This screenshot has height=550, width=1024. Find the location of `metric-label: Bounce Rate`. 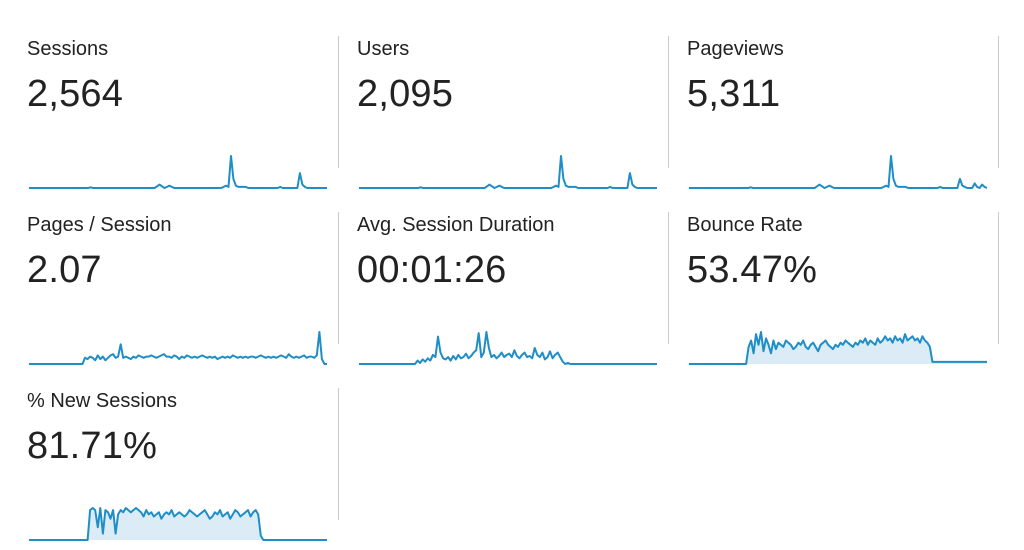

metric-label: Bounce Rate is located at coordinates (745, 225).